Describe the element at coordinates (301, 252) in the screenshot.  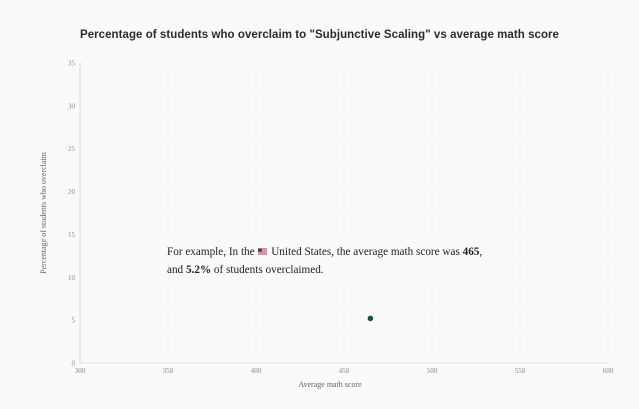
I see `annotation-country: United States` at that location.